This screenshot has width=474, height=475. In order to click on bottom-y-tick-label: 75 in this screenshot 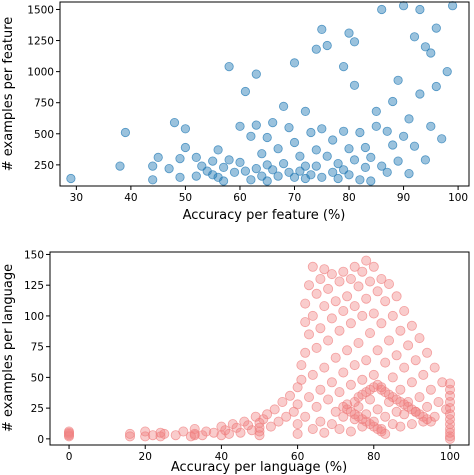, I will do `click(37, 348)`.